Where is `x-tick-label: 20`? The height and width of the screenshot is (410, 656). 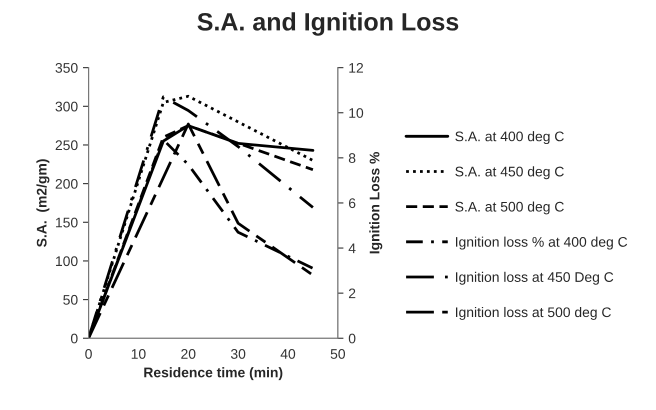 x-tick-label: 20 is located at coordinates (188, 354).